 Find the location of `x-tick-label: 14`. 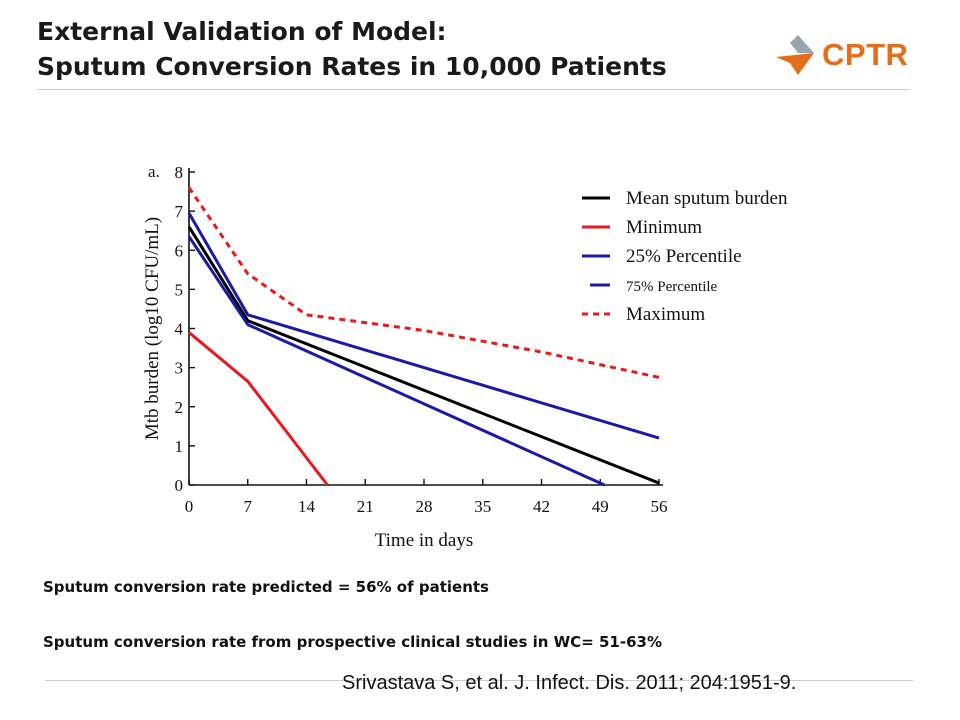

x-tick-label: 14 is located at coordinates (307, 506).